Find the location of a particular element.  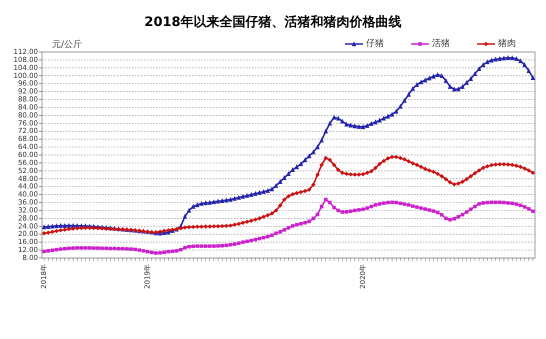

legend-label: 活猪 is located at coordinates (441, 43).